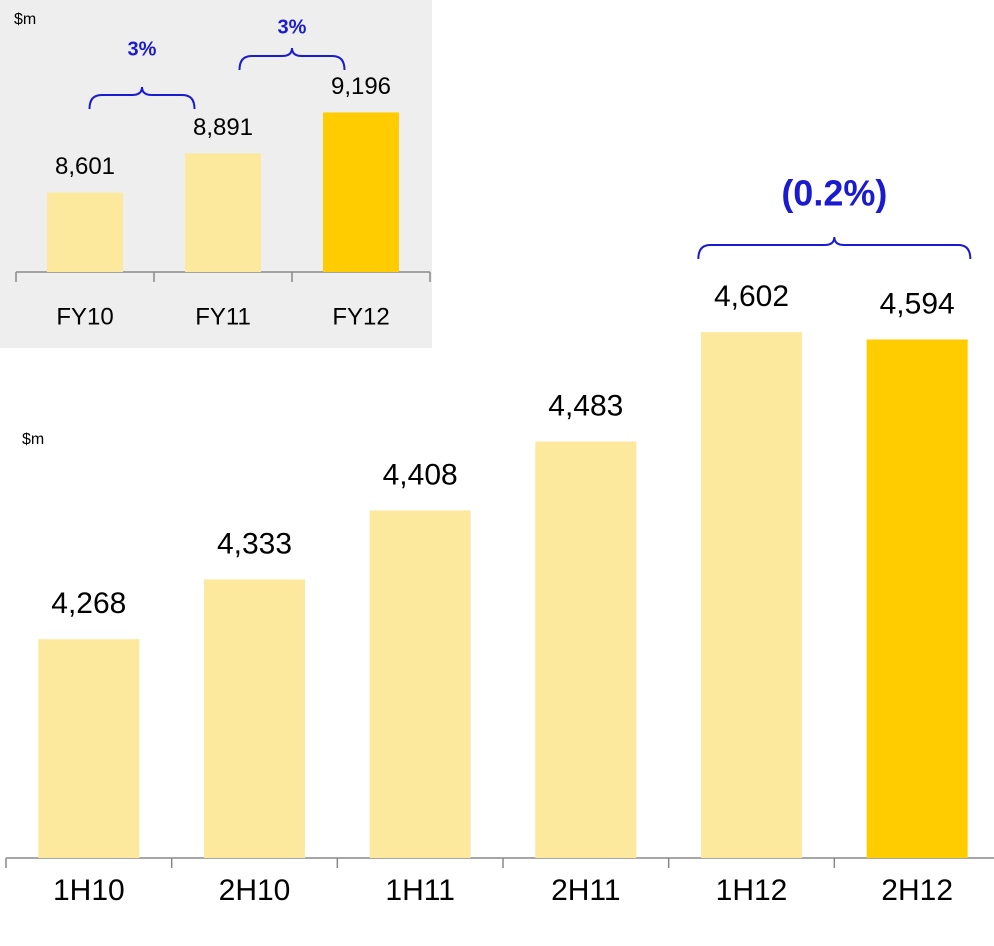  What do you see at coordinates (88, 603) in the screenshot?
I see `value-label: 4,268` at bounding box center [88, 603].